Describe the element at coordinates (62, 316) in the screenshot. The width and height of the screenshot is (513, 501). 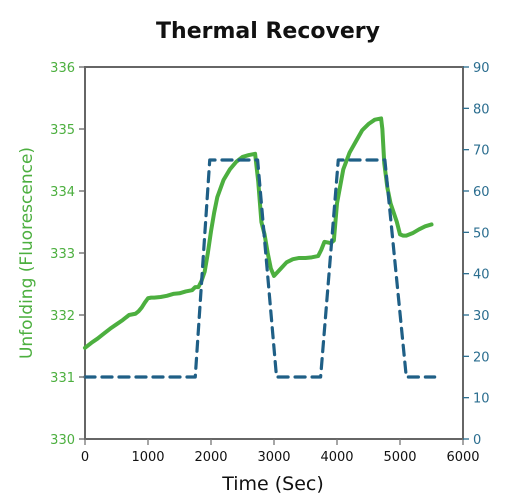
I see `y-left-tick-label: 332` at that location.